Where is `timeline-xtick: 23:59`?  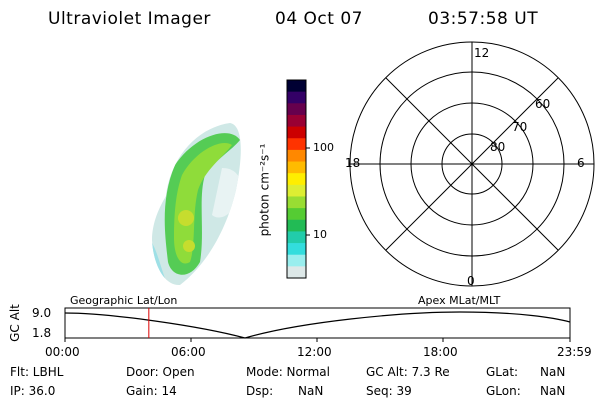 timeline-xtick: 23:59 is located at coordinates (574, 352).